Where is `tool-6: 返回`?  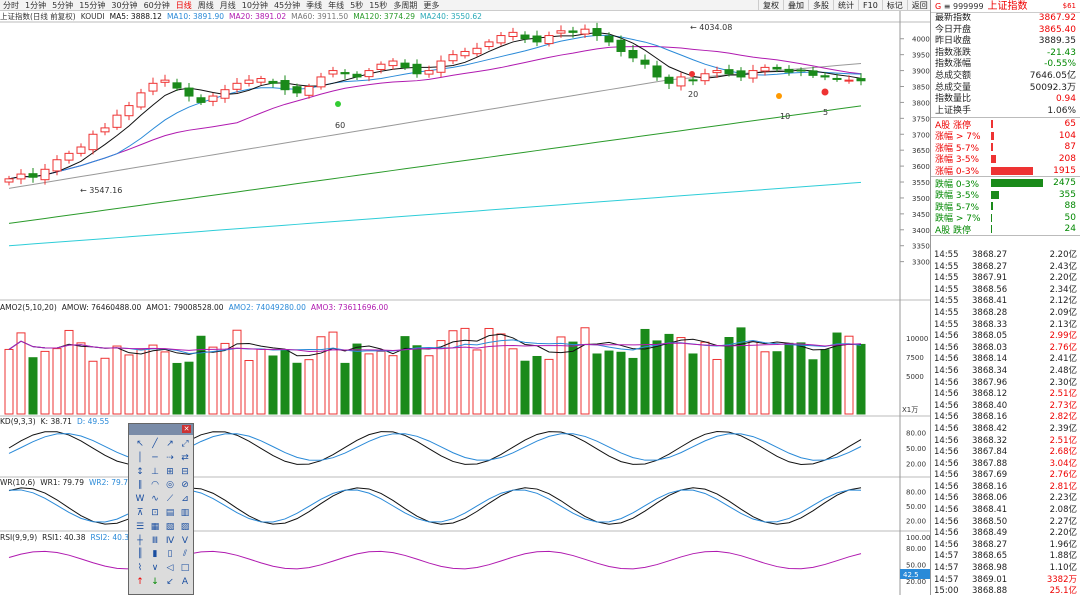
tool-6: 返回 is located at coordinates (919, 5).